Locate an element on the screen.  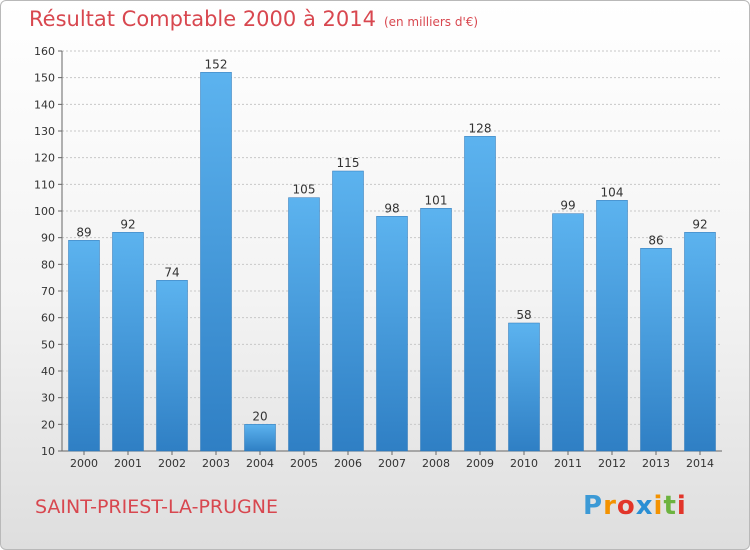
location-name: SAINT-PRIEST-LA-PRUGNE is located at coordinates (156, 507).